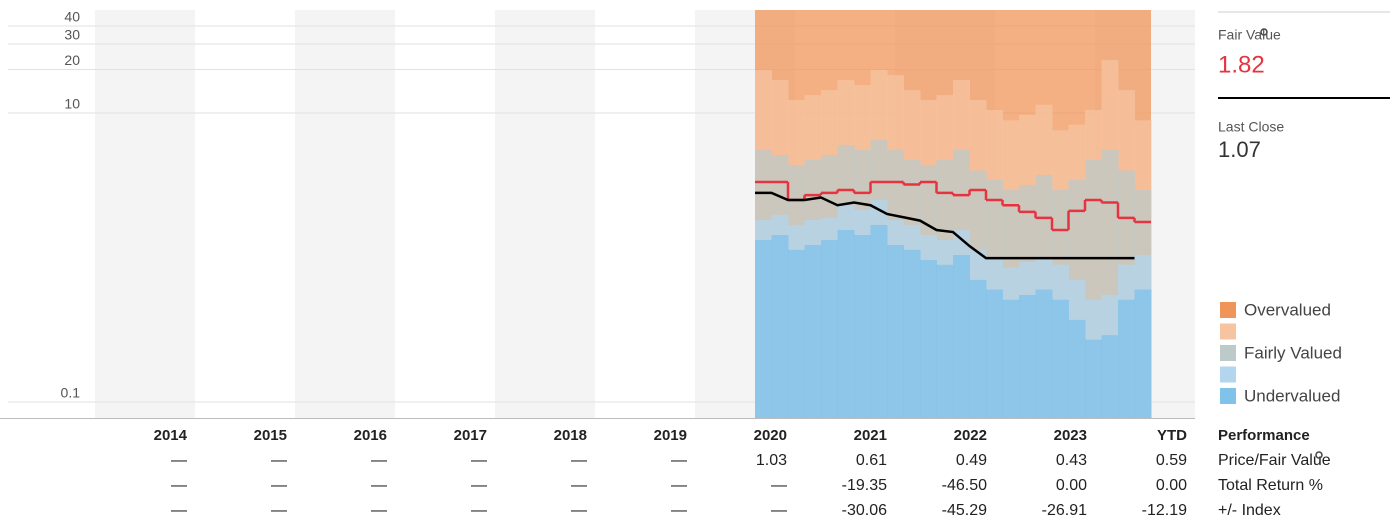  I want to click on y-tick-label: 0.1, so click(71, 393).